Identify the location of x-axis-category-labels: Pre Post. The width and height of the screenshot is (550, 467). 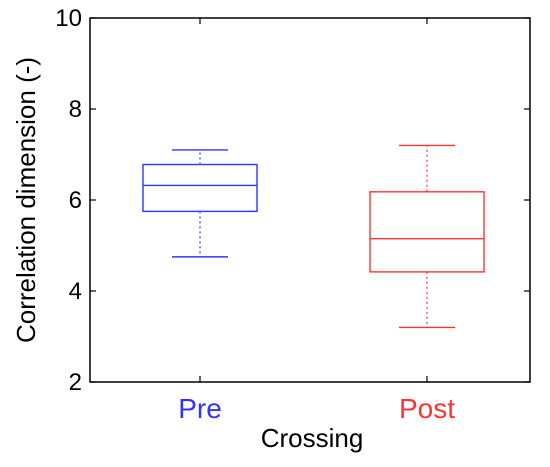
(316, 408).